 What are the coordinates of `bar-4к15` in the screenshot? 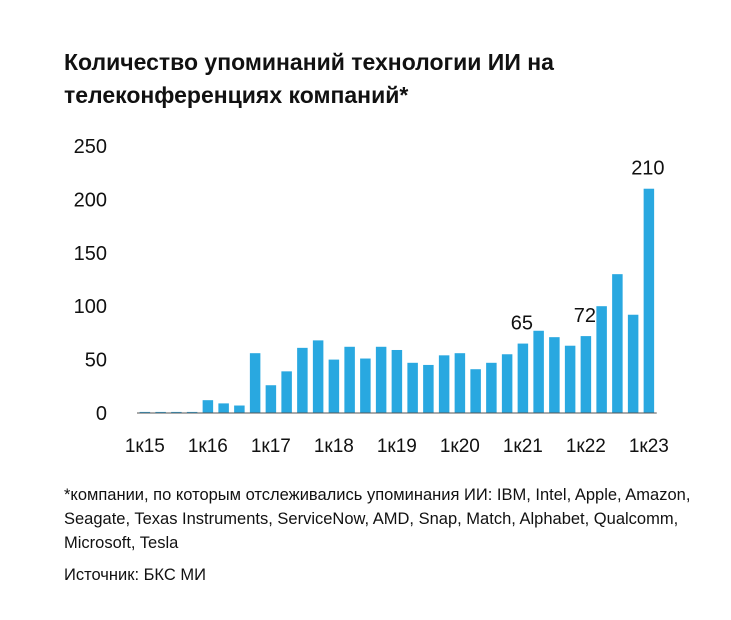 It's located at (192, 412).